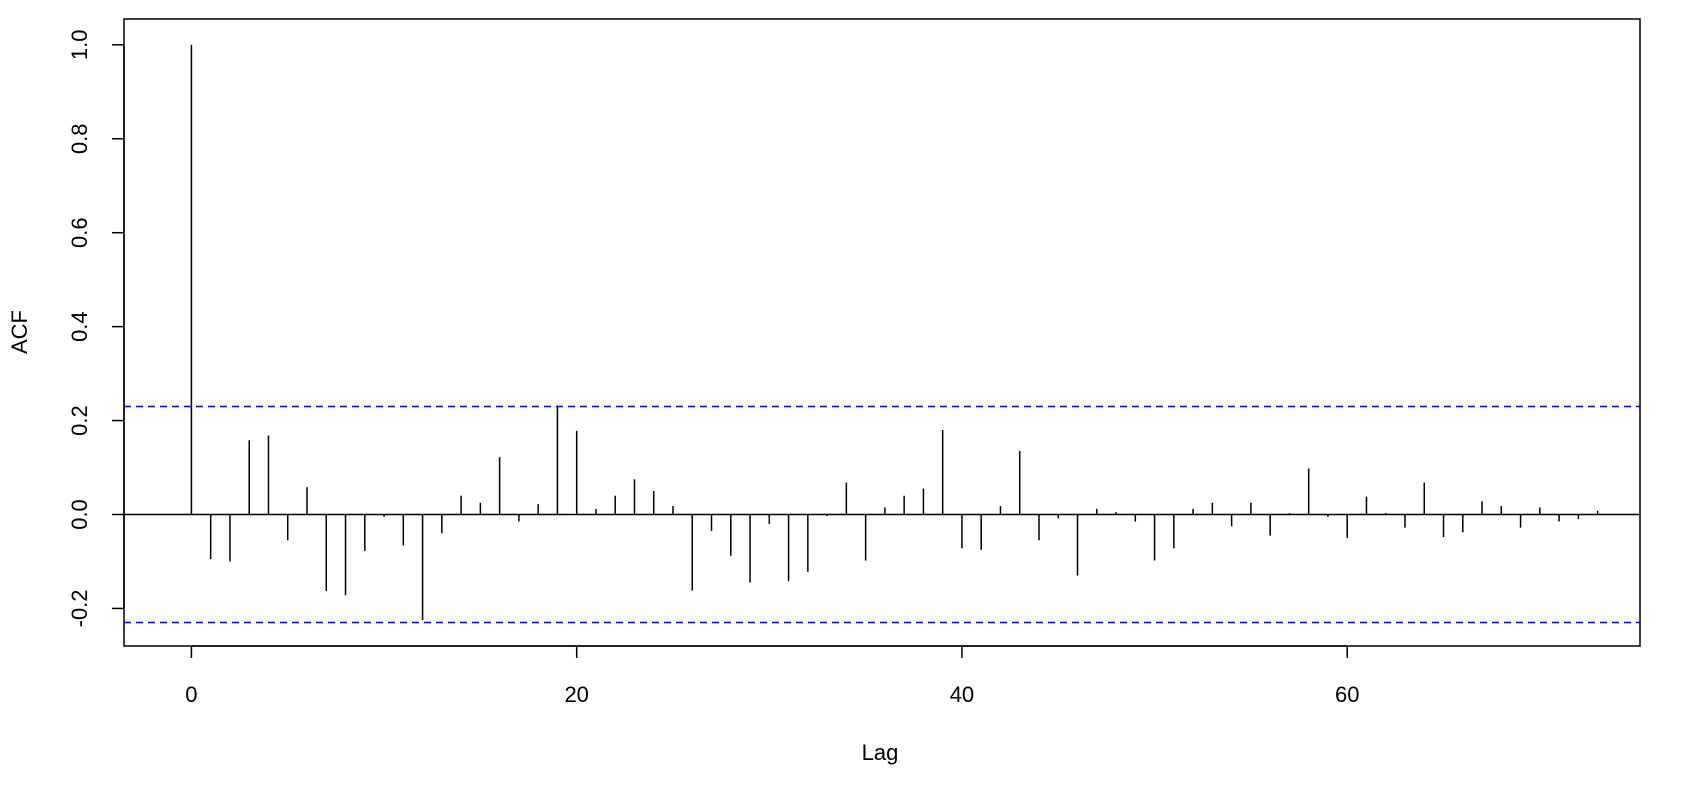 The height and width of the screenshot is (800, 1691). What do you see at coordinates (79, 138) in the screenshot?
I see `y-tick-label: 0.8` at bounding box center [79, 138].